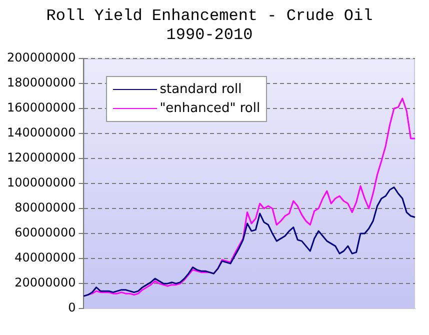  What do you see at coordinates (45, 283) in the screenshot?
I see `y-tick-label: 20000000` at bounding box center [45, 283].